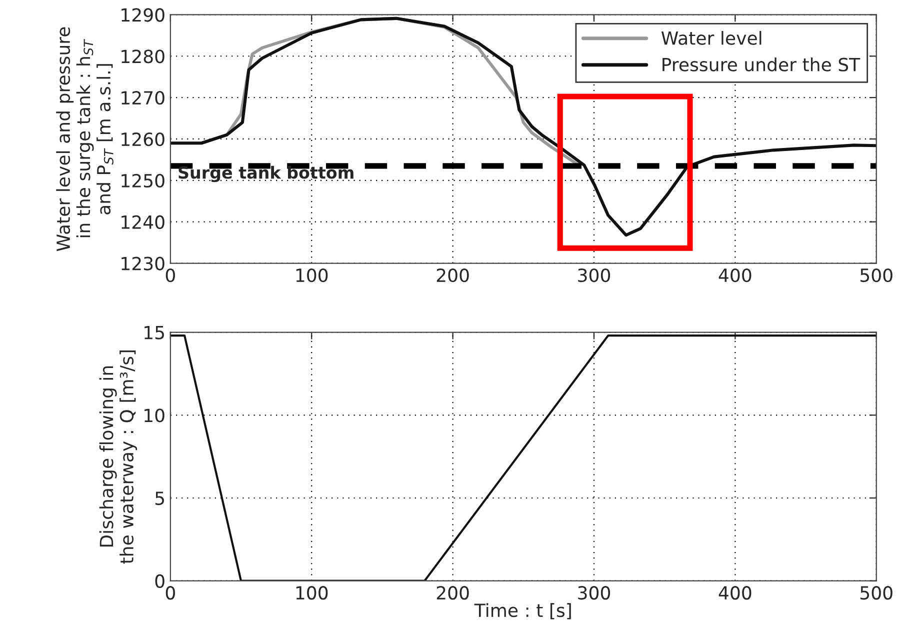  I want to click on y-tick-label: 1260, so click(143, 139).